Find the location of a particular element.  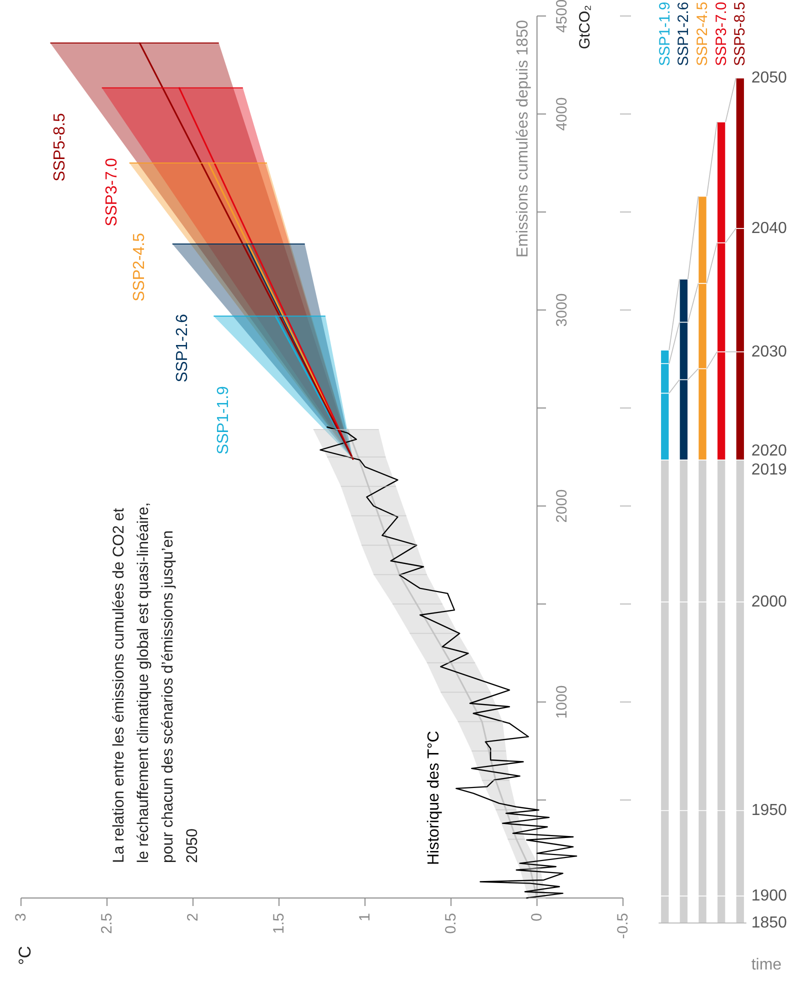

line-series is located at coordinates (442, 663).